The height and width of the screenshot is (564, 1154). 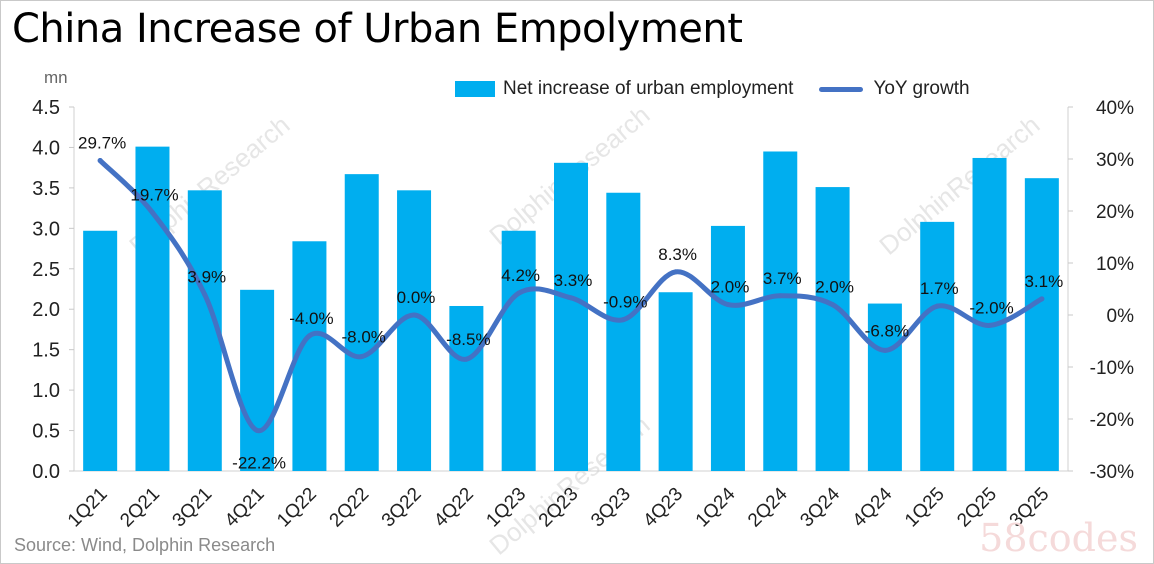 I want to click on x-tick-label: 2Q21, so click(x=140, y=508).